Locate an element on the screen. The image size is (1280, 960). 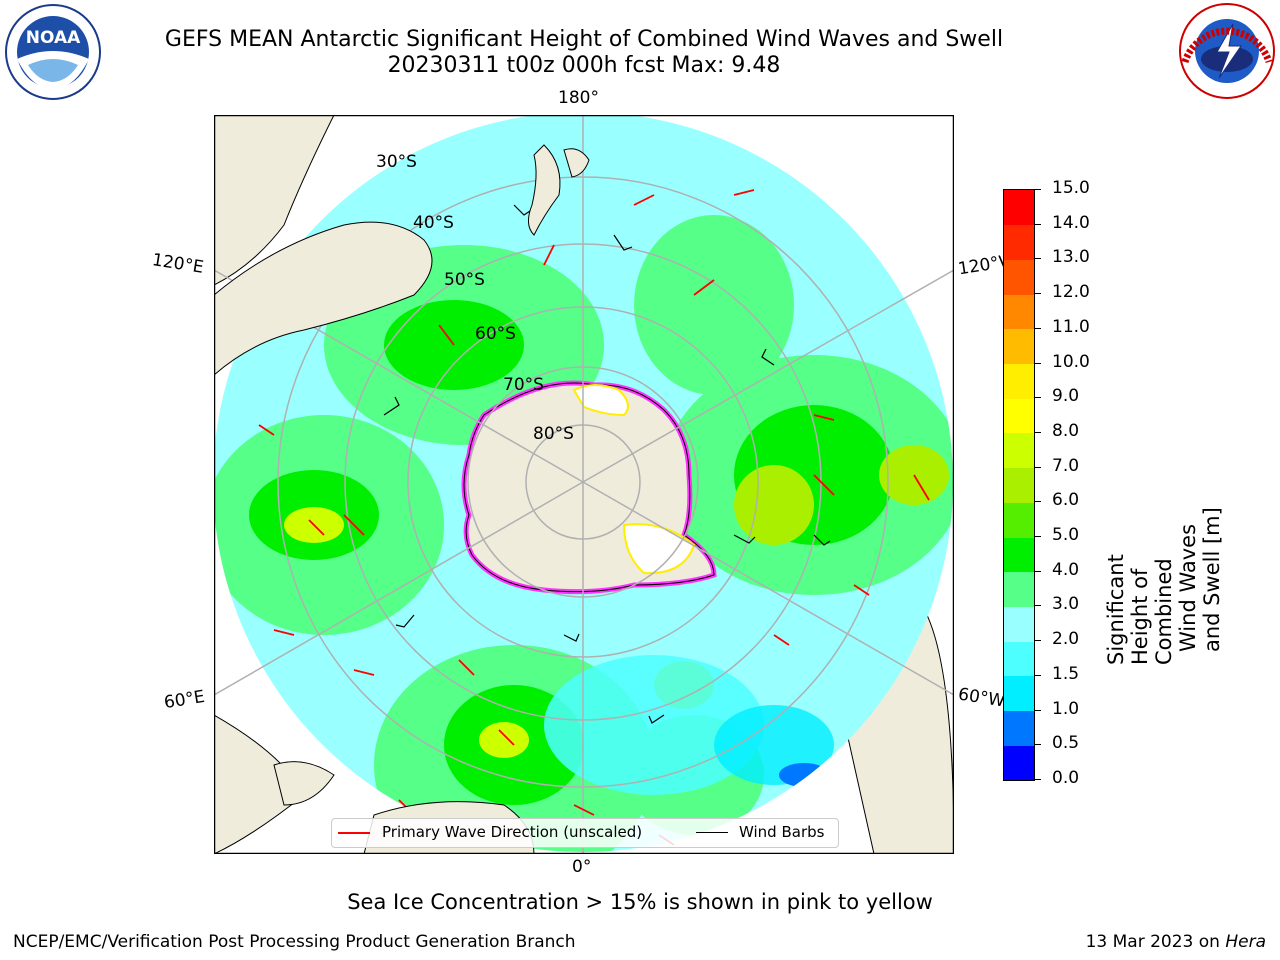
footer-date-text: 13 Mar 2023 on is located at coordinates (1155, 942).